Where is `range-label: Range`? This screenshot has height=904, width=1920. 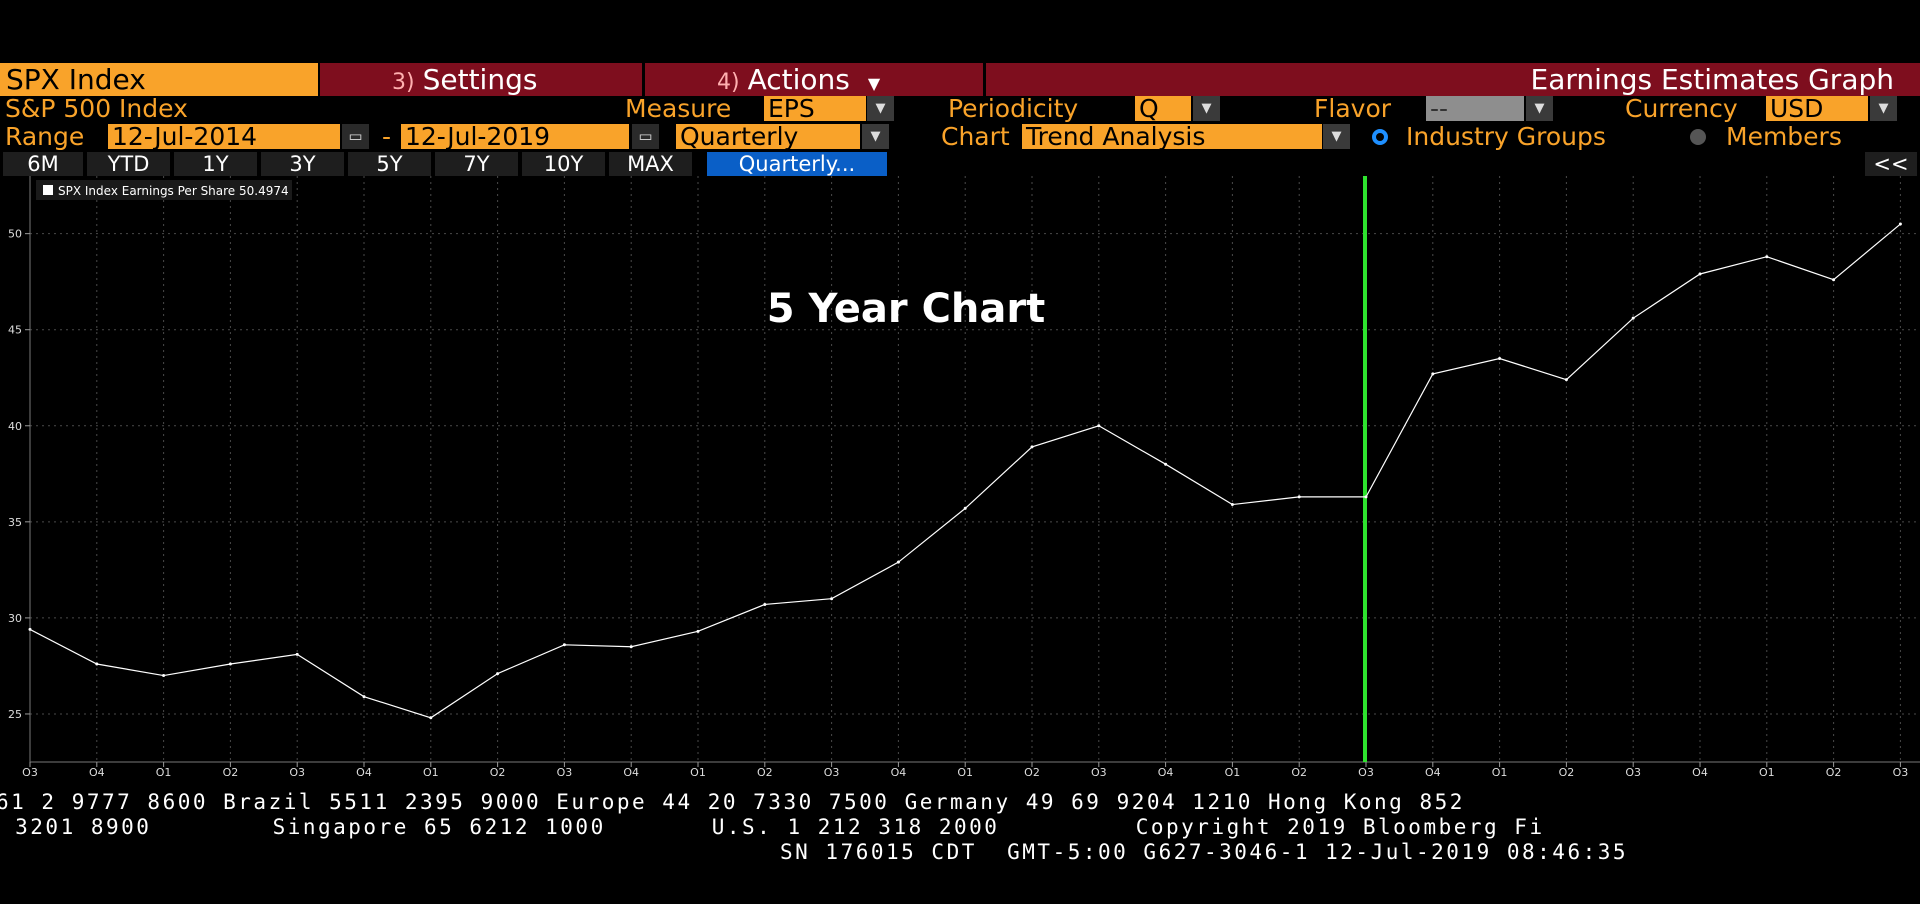 range-label: Range is located at coordinates (45, 136).